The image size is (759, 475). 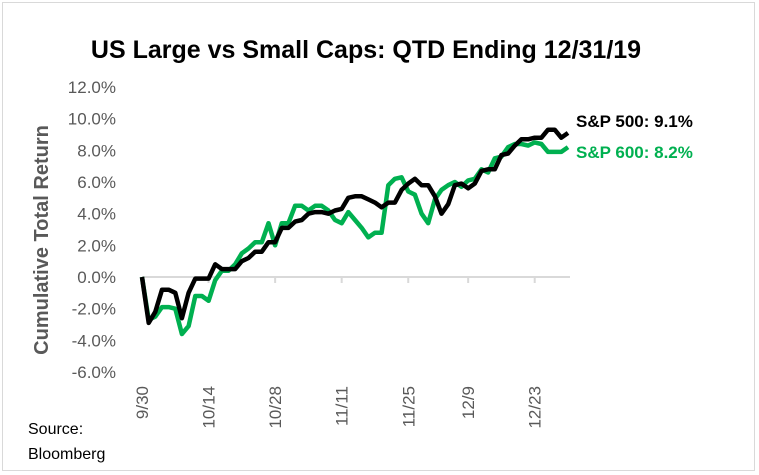 I want to click on y-tick-label: 2.0%, so click(x=96, y=245).